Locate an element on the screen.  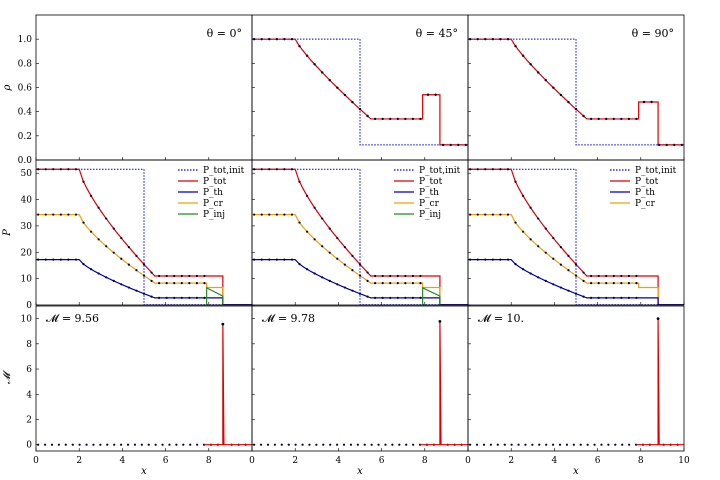
y-tick-label: 50 is located at coordinates (27, 174).